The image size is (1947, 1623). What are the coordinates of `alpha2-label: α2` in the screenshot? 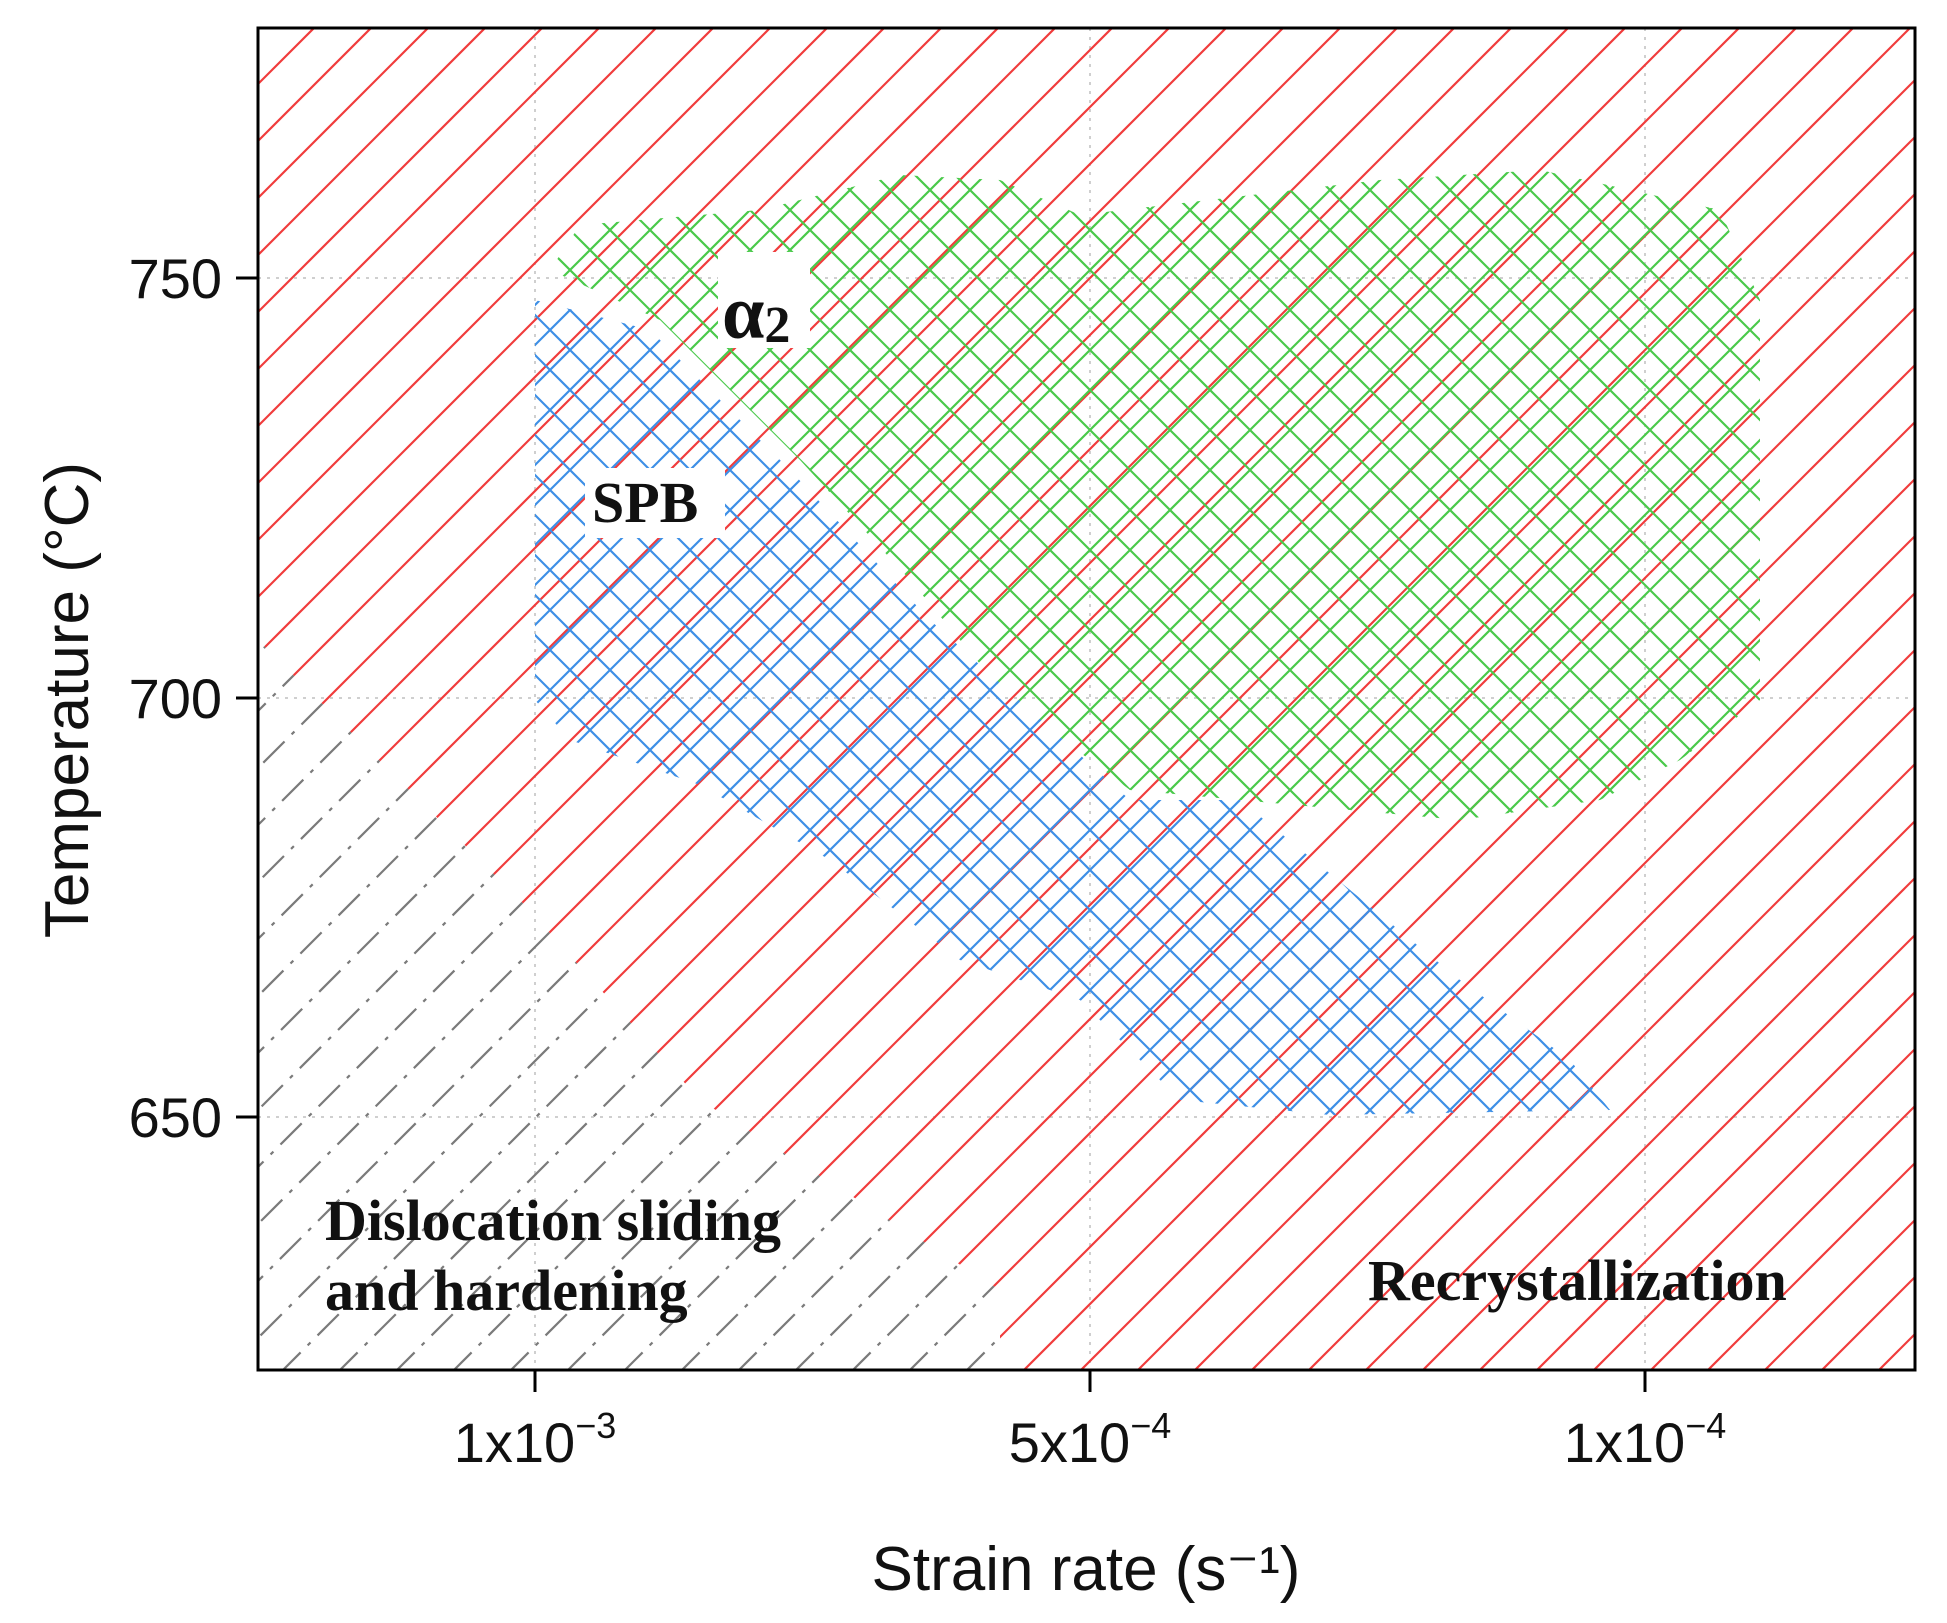 It's located at (756, 313).